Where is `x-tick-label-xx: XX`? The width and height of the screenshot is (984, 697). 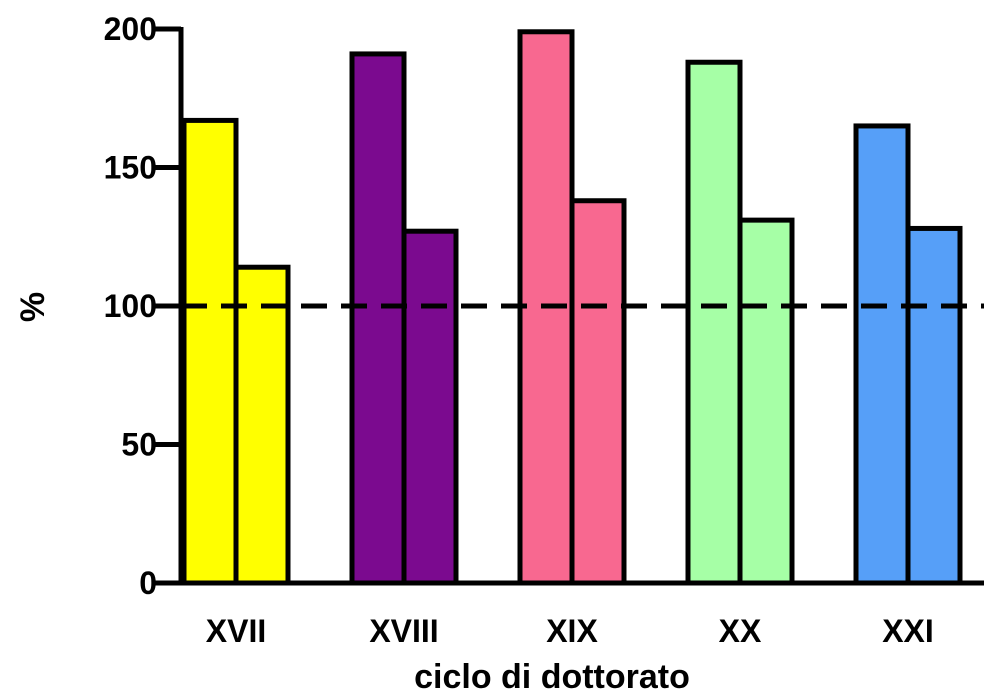
x-tick-label-xx: XX is located at coordinates (740, 631).